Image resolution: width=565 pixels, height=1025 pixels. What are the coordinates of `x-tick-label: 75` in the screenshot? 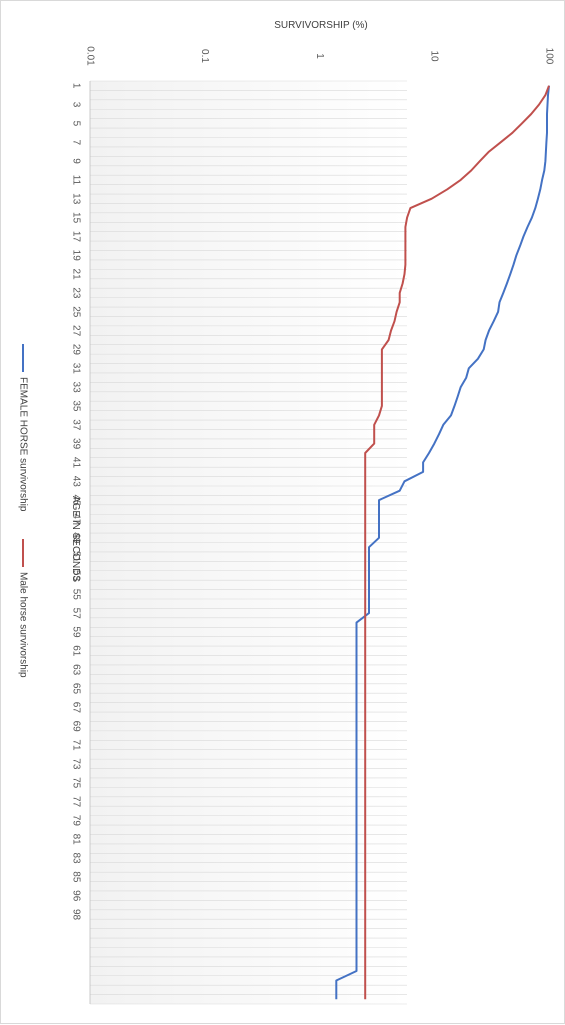 It's located at (75, 783).